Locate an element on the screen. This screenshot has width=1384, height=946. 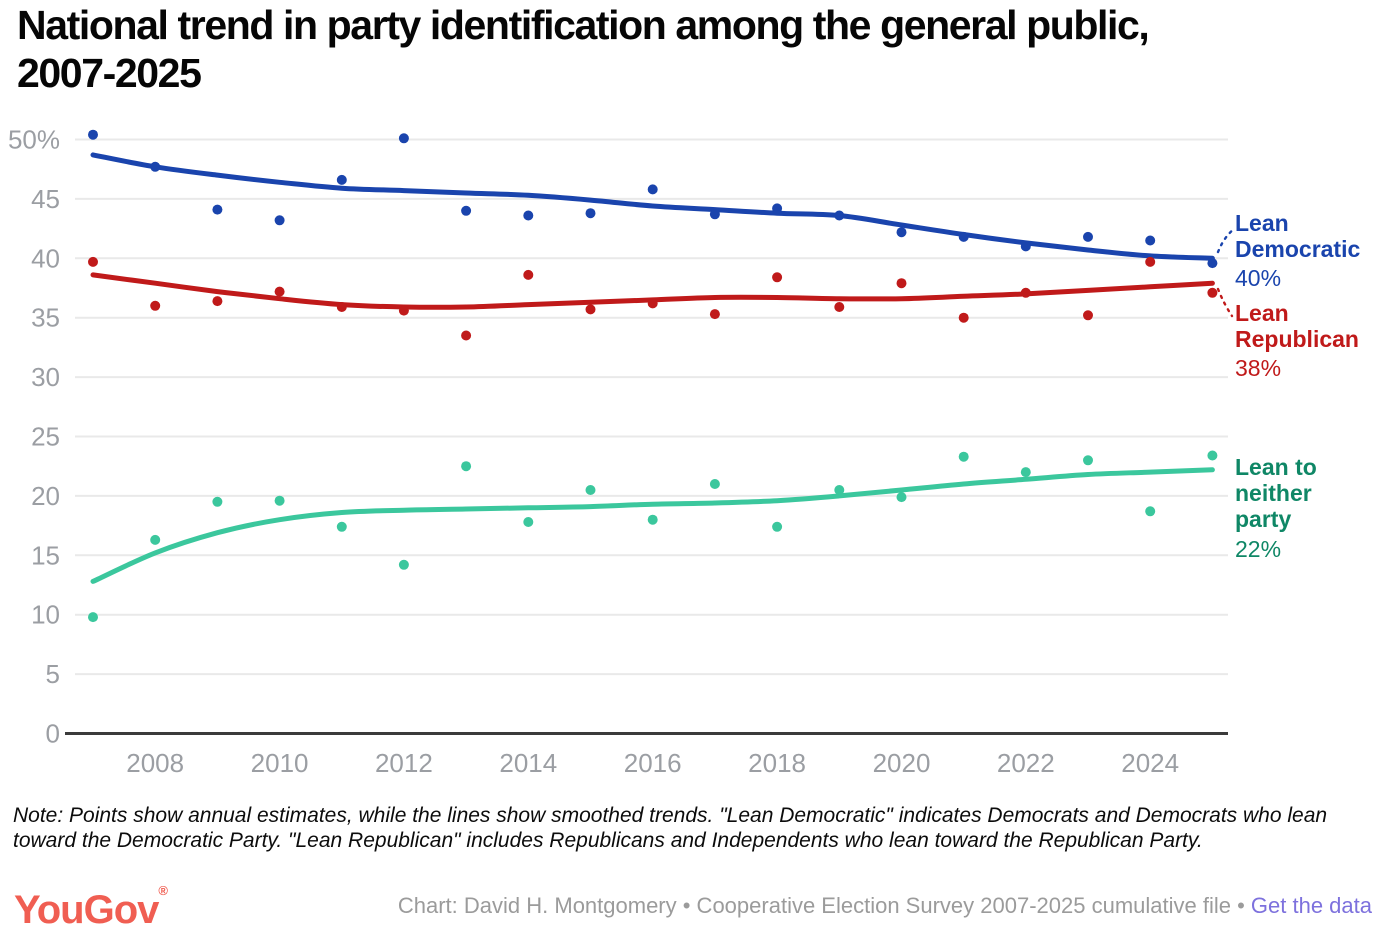
annotation-lean-neither: Lean to neither party 22% is located at coordinates (1287, 508).